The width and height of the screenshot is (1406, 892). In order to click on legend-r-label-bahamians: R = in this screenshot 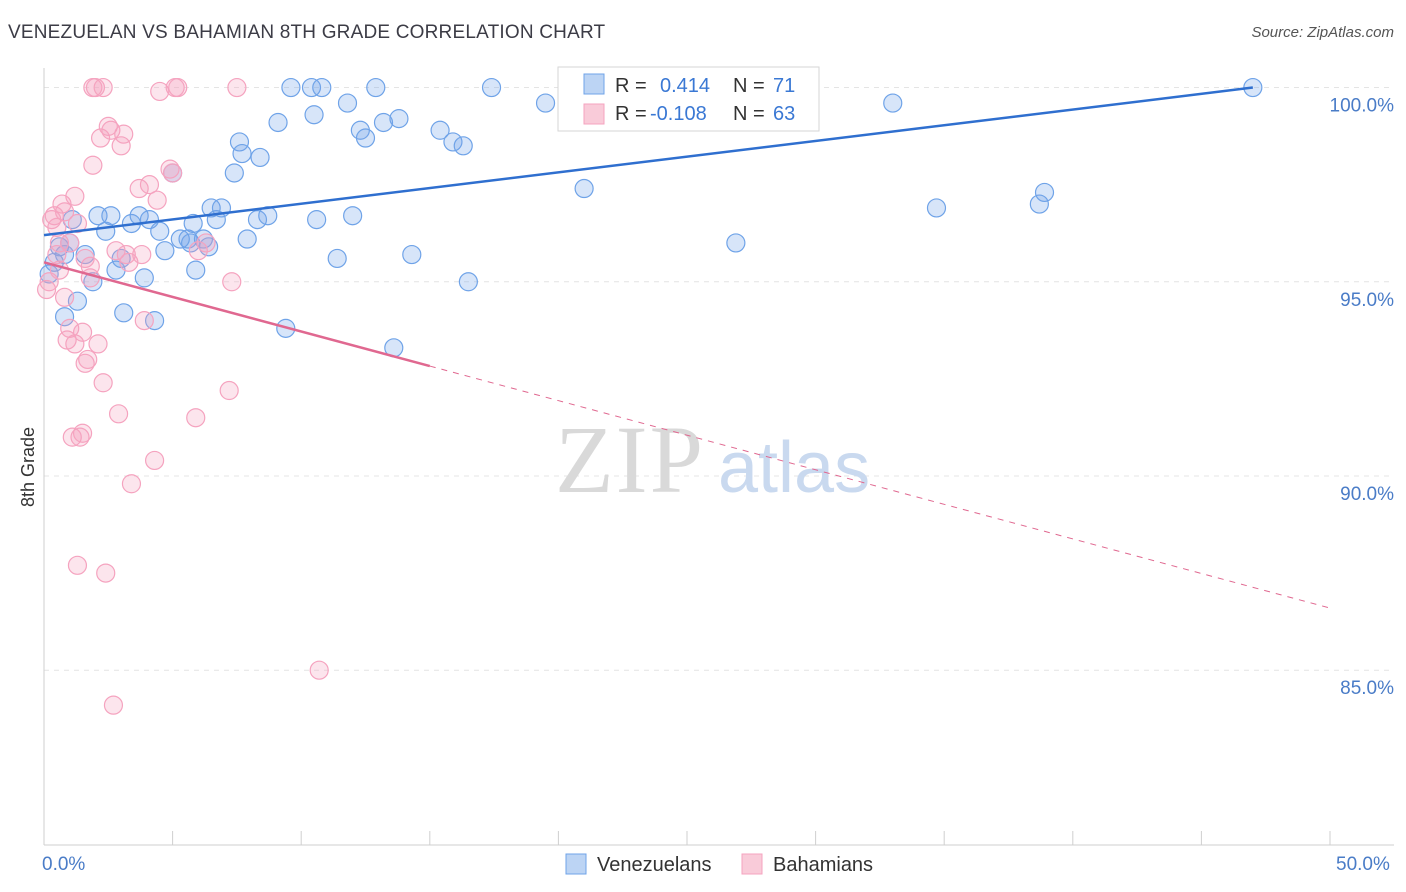, I will do `click(631, 114)`.